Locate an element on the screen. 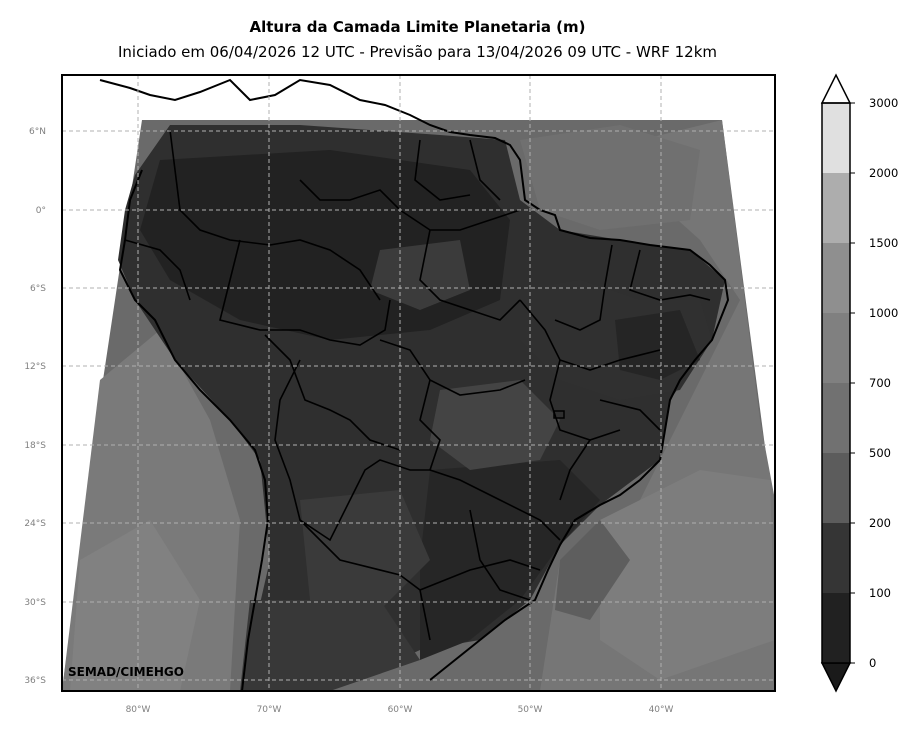  colorbar-tick-label: 2000 is located at coordinates (883, 173).